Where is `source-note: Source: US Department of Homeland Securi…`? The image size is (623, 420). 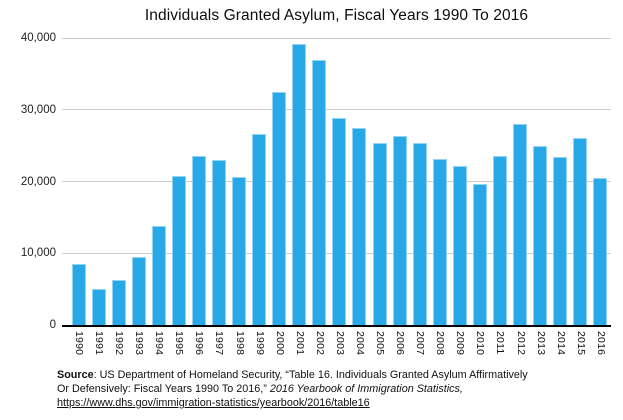
source-note: Source: US Department of Homeland Securi… is located at coordinates (335, 389).